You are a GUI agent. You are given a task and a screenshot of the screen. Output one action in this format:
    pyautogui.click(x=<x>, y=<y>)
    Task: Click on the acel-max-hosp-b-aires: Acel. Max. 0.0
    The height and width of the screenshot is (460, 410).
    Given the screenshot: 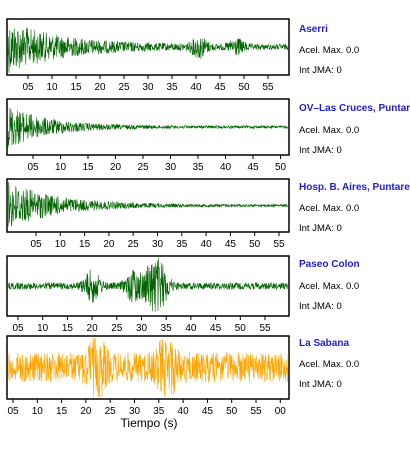 What is the action you would take?
    pyautogui.click(x=329, y=208)
    